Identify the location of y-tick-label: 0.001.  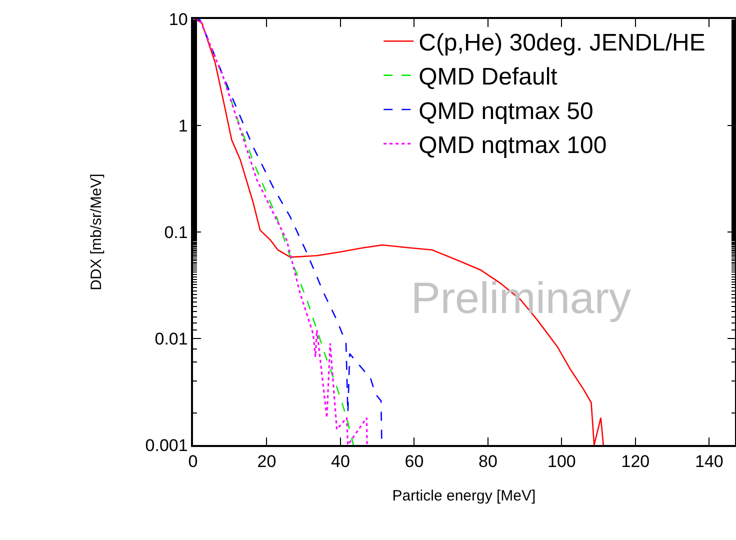
(166, 445).